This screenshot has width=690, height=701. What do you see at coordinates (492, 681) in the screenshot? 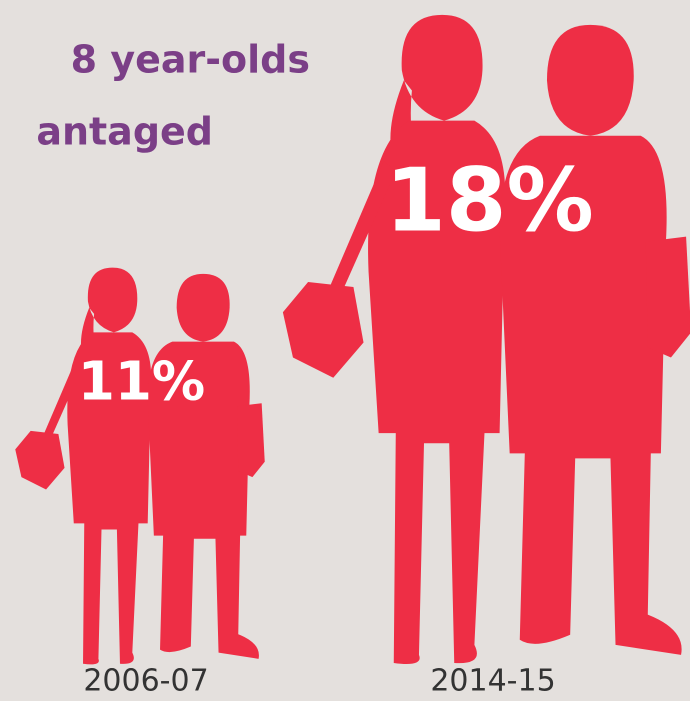
I see `category-label: 2014-15` at bounding box center [492, 681].